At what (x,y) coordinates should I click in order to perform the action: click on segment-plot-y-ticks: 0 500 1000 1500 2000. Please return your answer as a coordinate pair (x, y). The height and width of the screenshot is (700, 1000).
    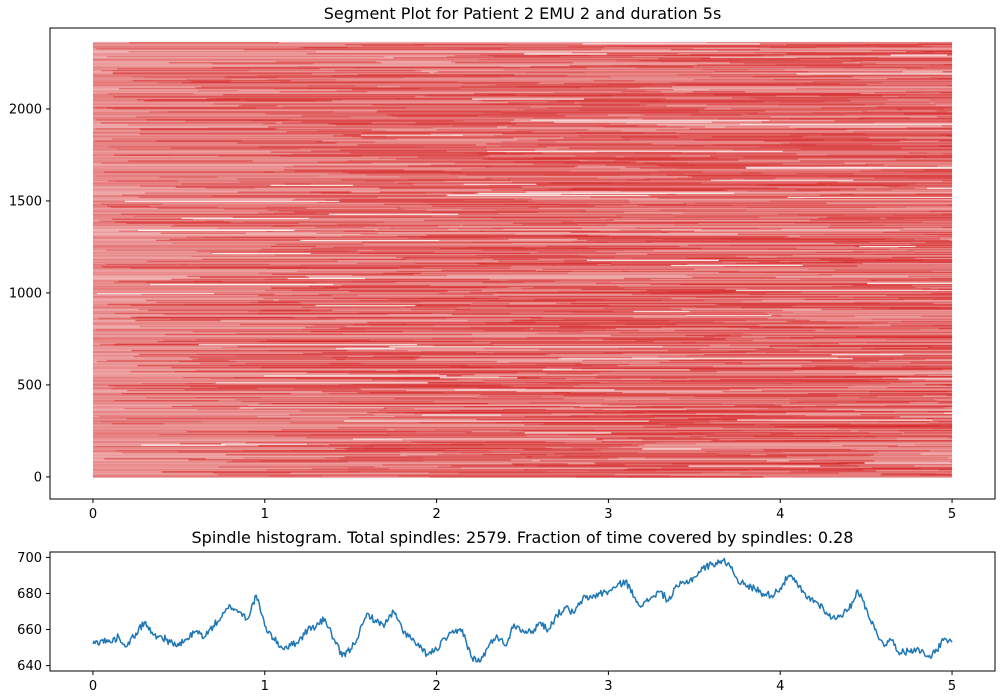
    Looking at the image, I should click on (29, 293).